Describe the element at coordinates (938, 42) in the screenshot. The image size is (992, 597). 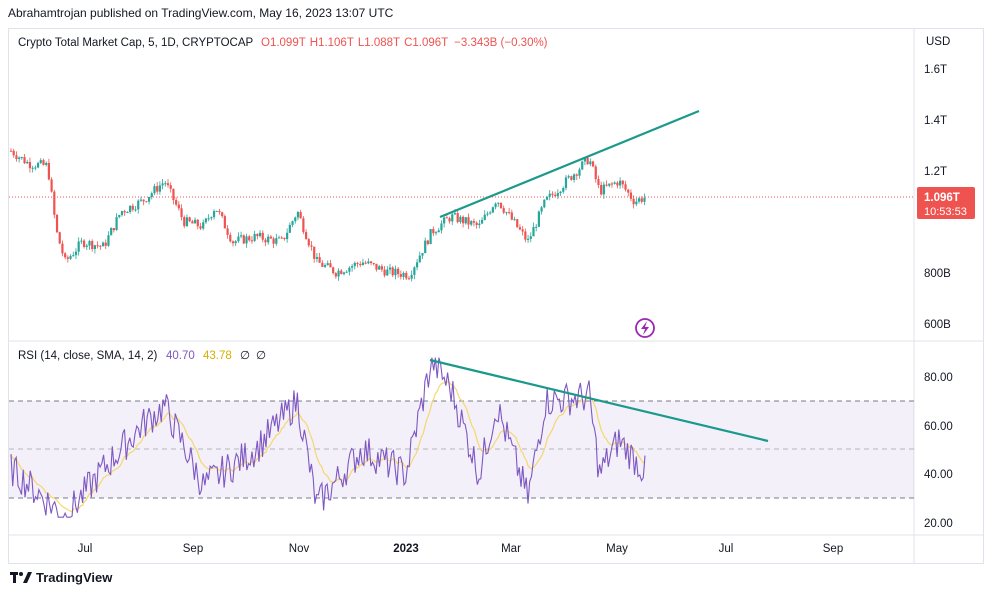
I see `currency-label: USD` at that location.